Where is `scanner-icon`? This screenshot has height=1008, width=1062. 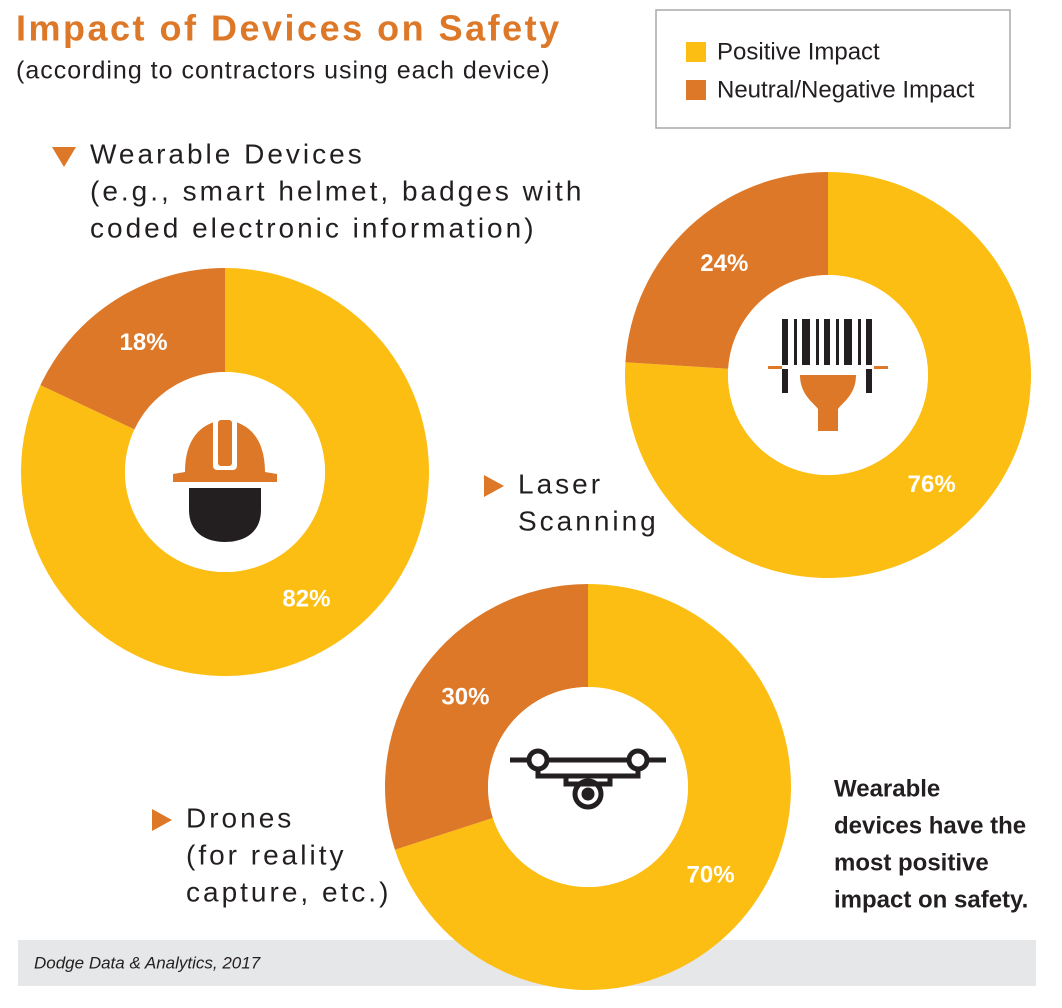 scanner-icon is located at coordinates (828, 375).